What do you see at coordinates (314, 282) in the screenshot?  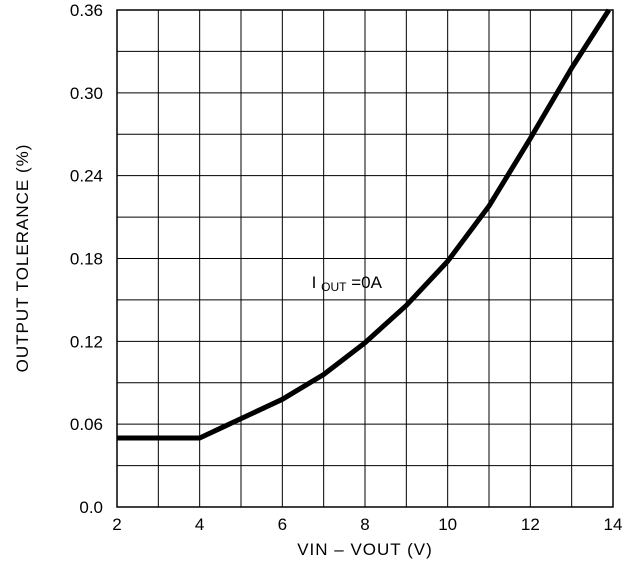 I see `annotation-main: I` at bounding box center [314, 282].